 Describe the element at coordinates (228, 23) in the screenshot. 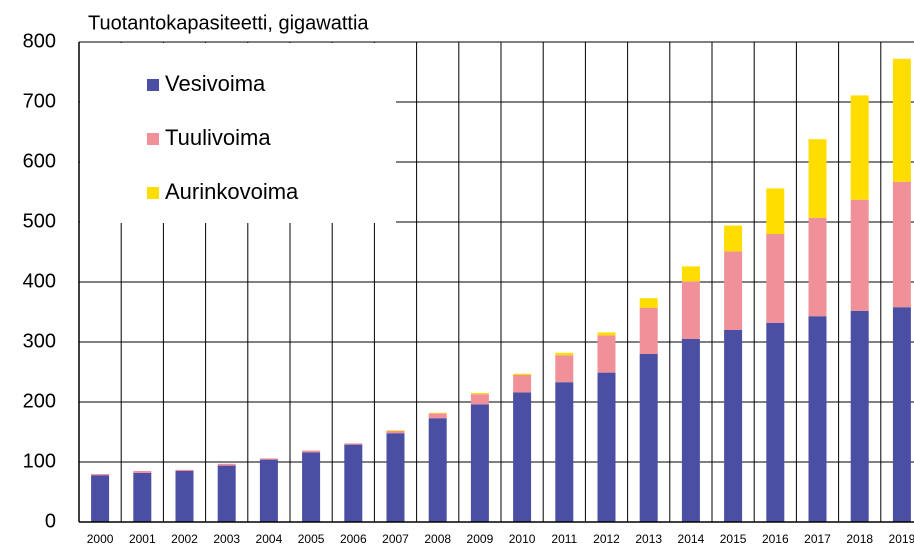

I see `chart-title: Tuotantokapasiteetti, gigawattia` at that location.